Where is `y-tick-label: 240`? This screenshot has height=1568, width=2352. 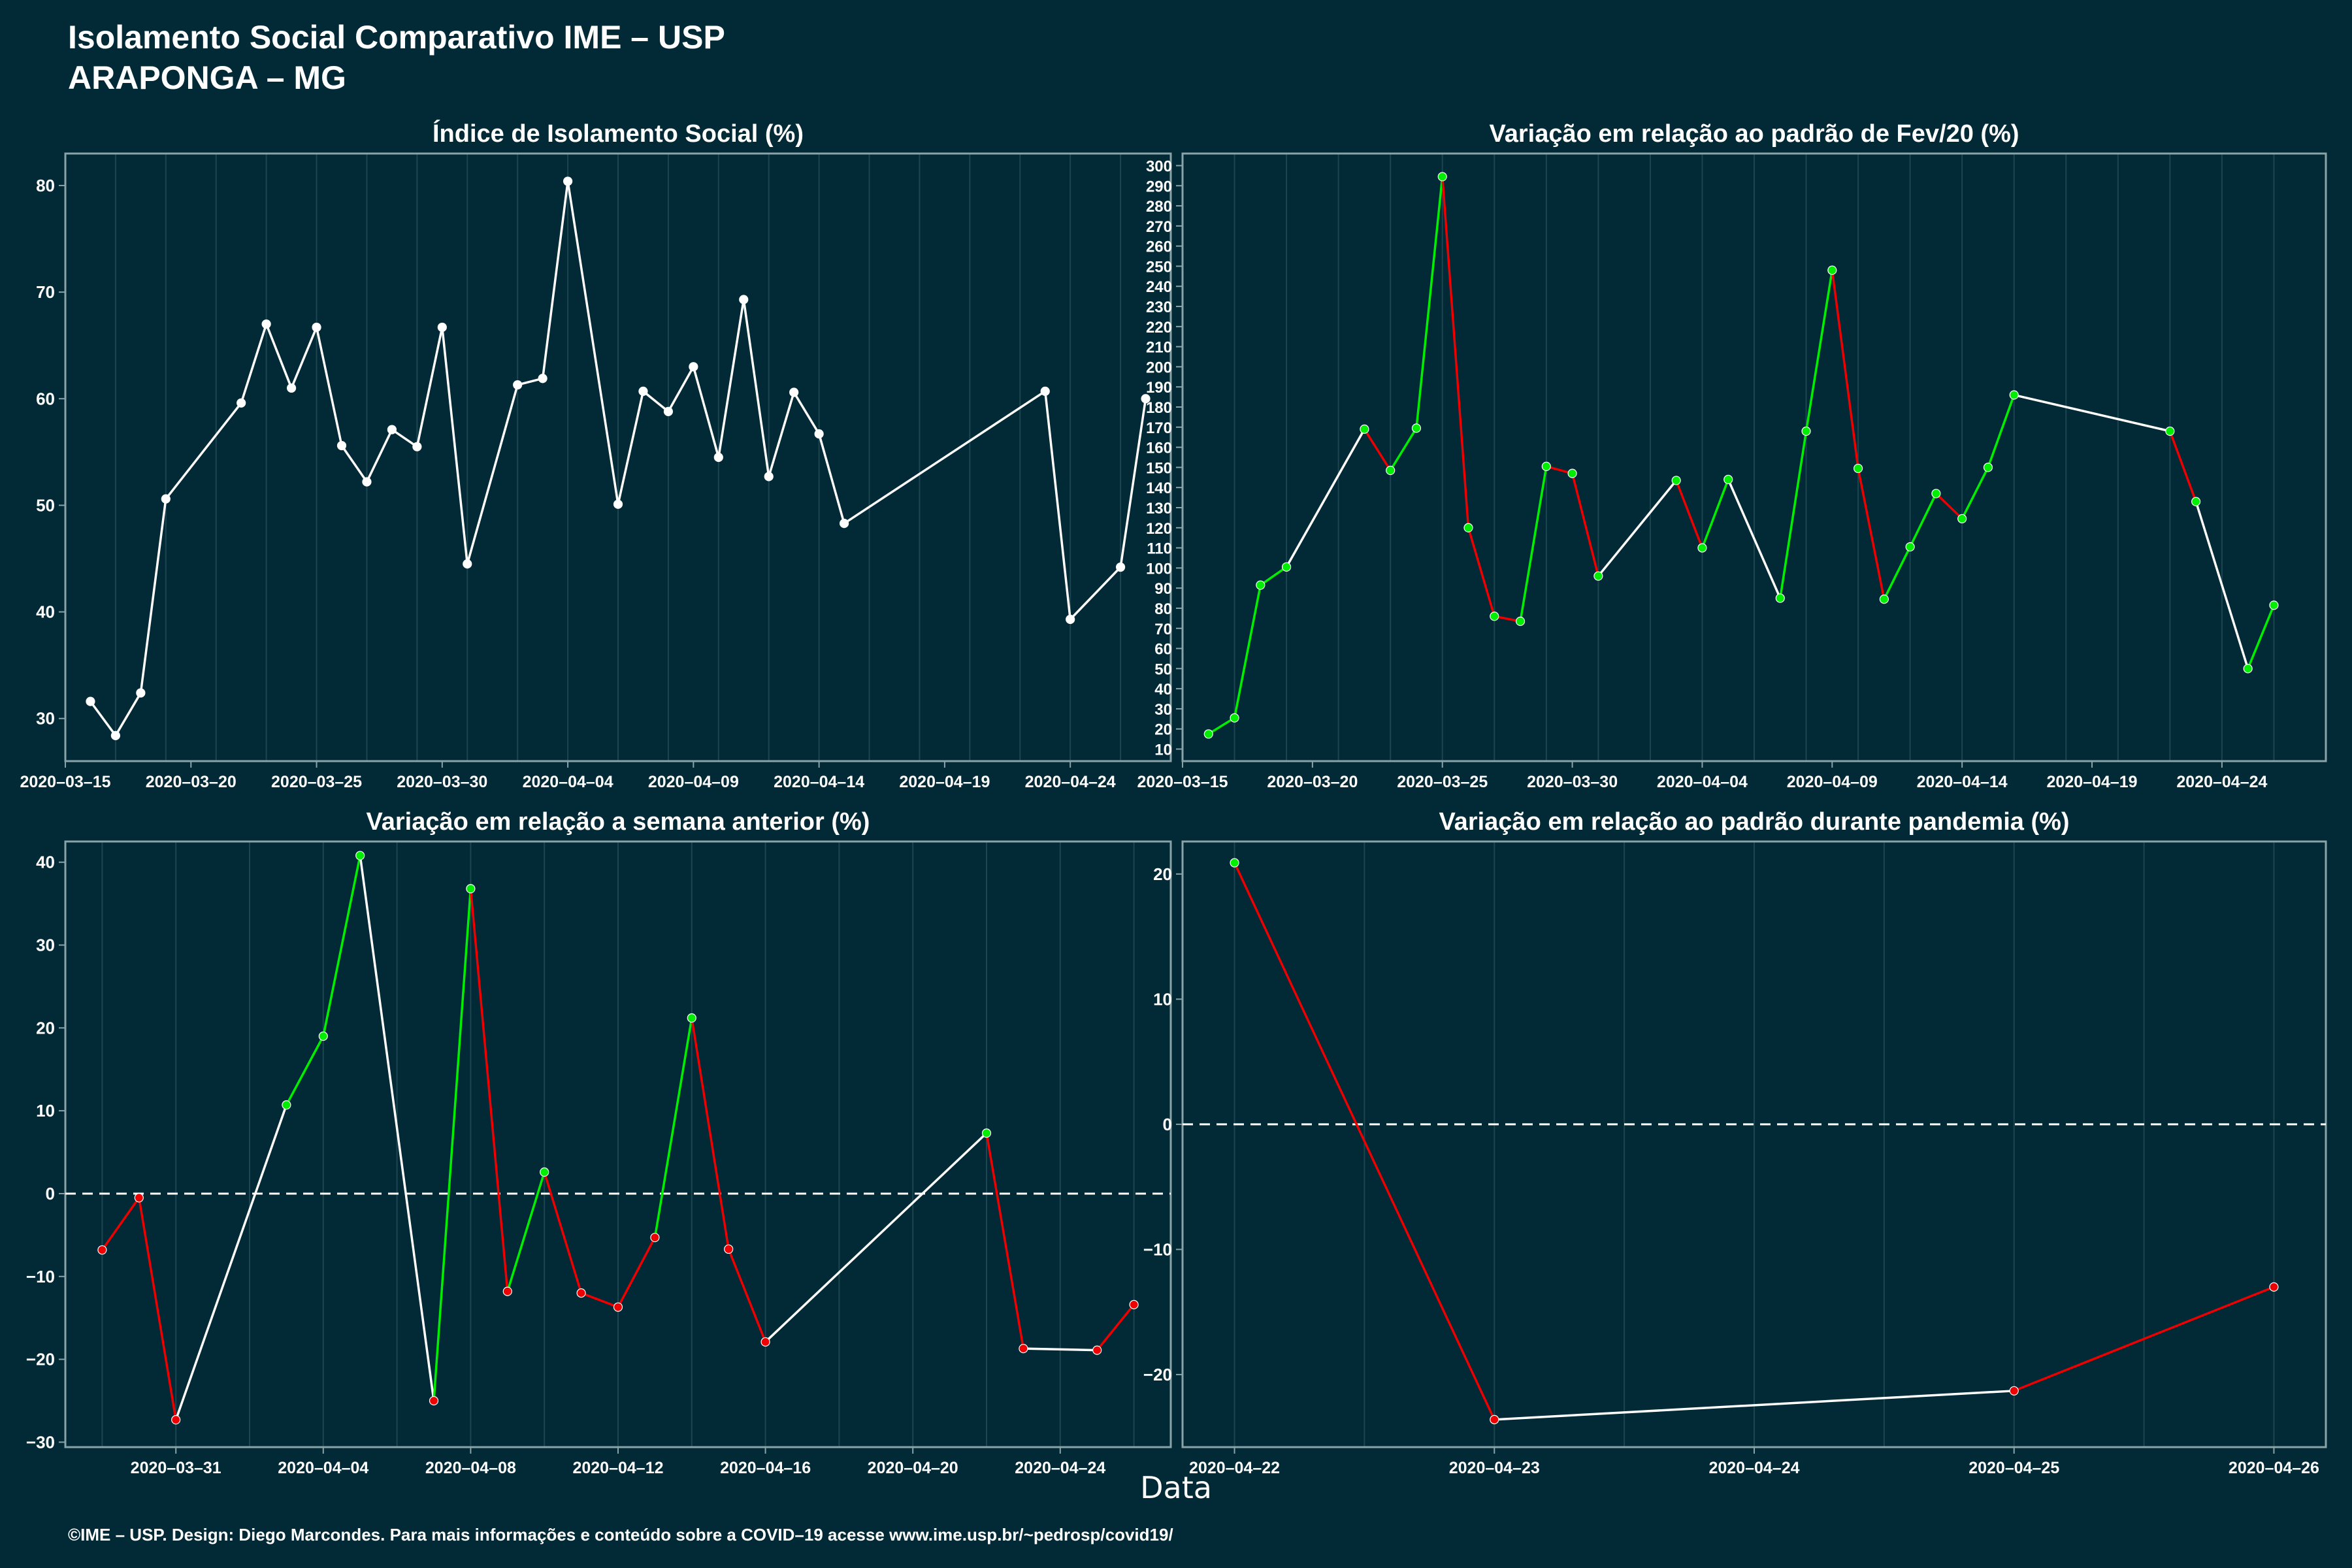 y-tick-label: 240 is located at coordinates (1159, 287).